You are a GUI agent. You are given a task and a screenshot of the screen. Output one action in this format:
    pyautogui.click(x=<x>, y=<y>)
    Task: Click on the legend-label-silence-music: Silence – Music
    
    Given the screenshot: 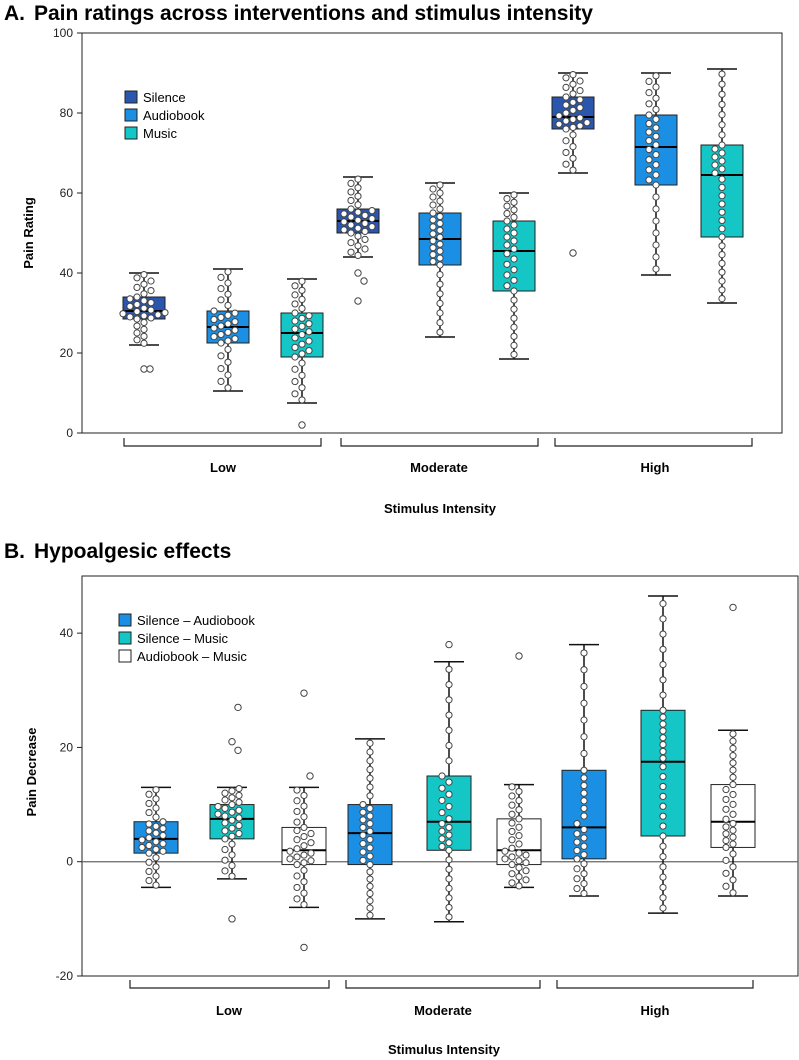 What is the action you would take?
    pyautogui.click(x=183, y=638)
    